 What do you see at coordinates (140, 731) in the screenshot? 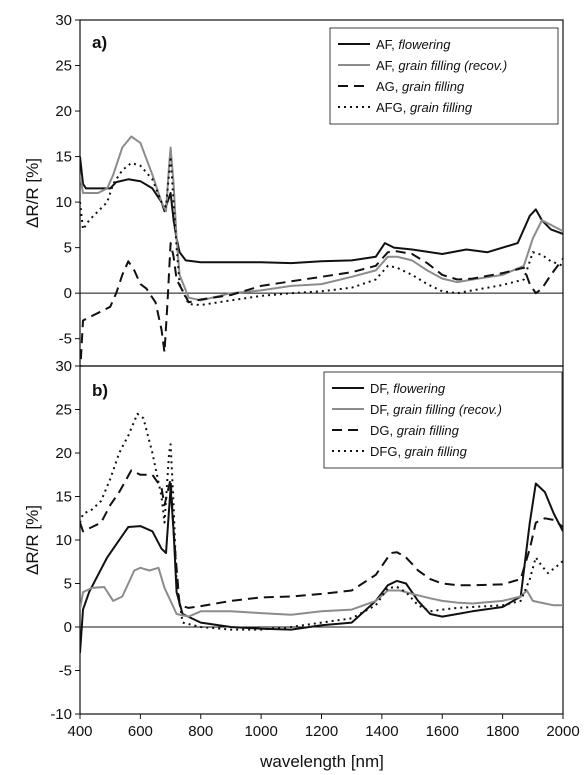
I see `x-tick-label: 600` at bounding box center [140, 731].